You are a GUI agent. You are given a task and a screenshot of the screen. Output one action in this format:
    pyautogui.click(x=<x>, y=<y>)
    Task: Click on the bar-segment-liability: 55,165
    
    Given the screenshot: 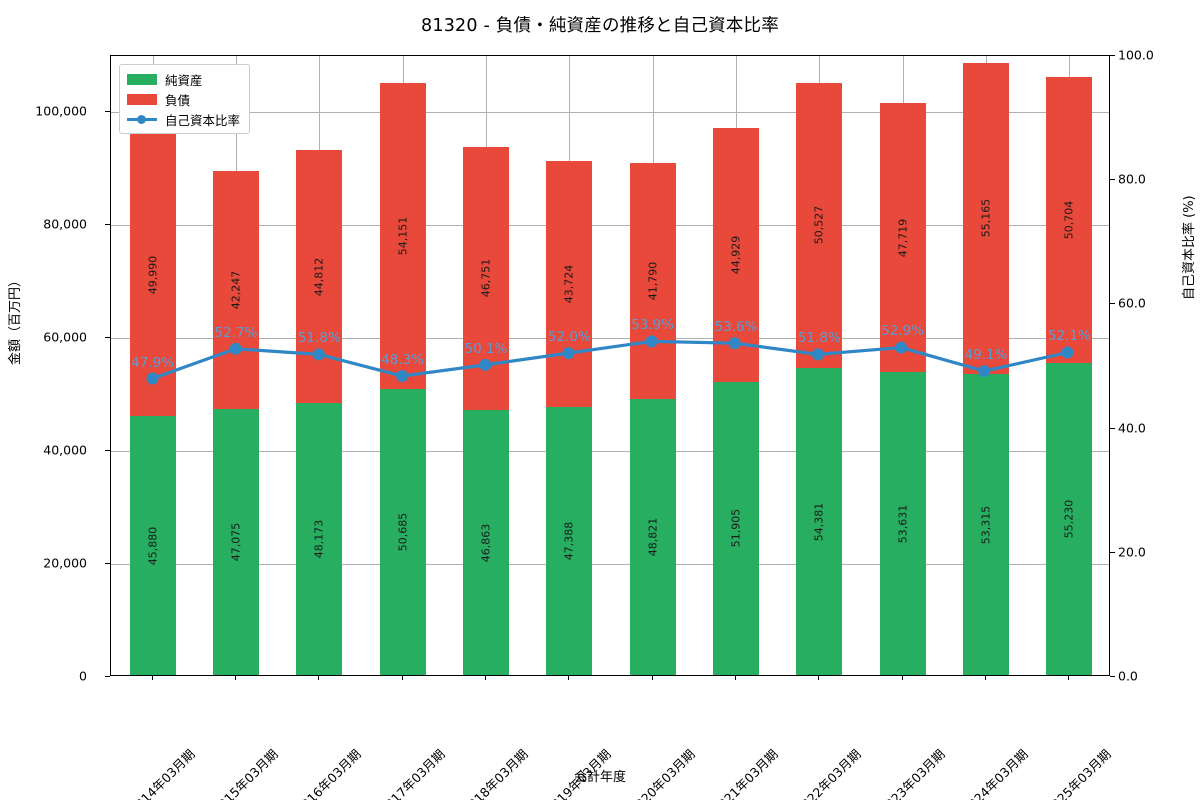 What is the action you would take?
    pyautogui.click(x=986, y=218)
    